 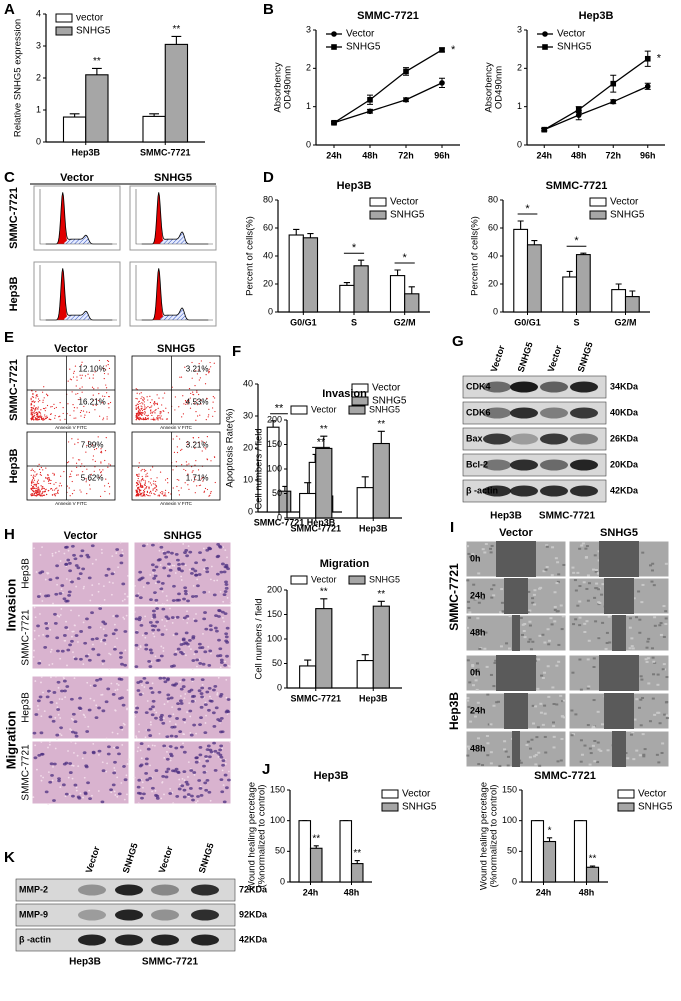 What do you see at coordinates (619, 633) in the screenshot?
I see `wound-gap` at bounding box center [619, 633].